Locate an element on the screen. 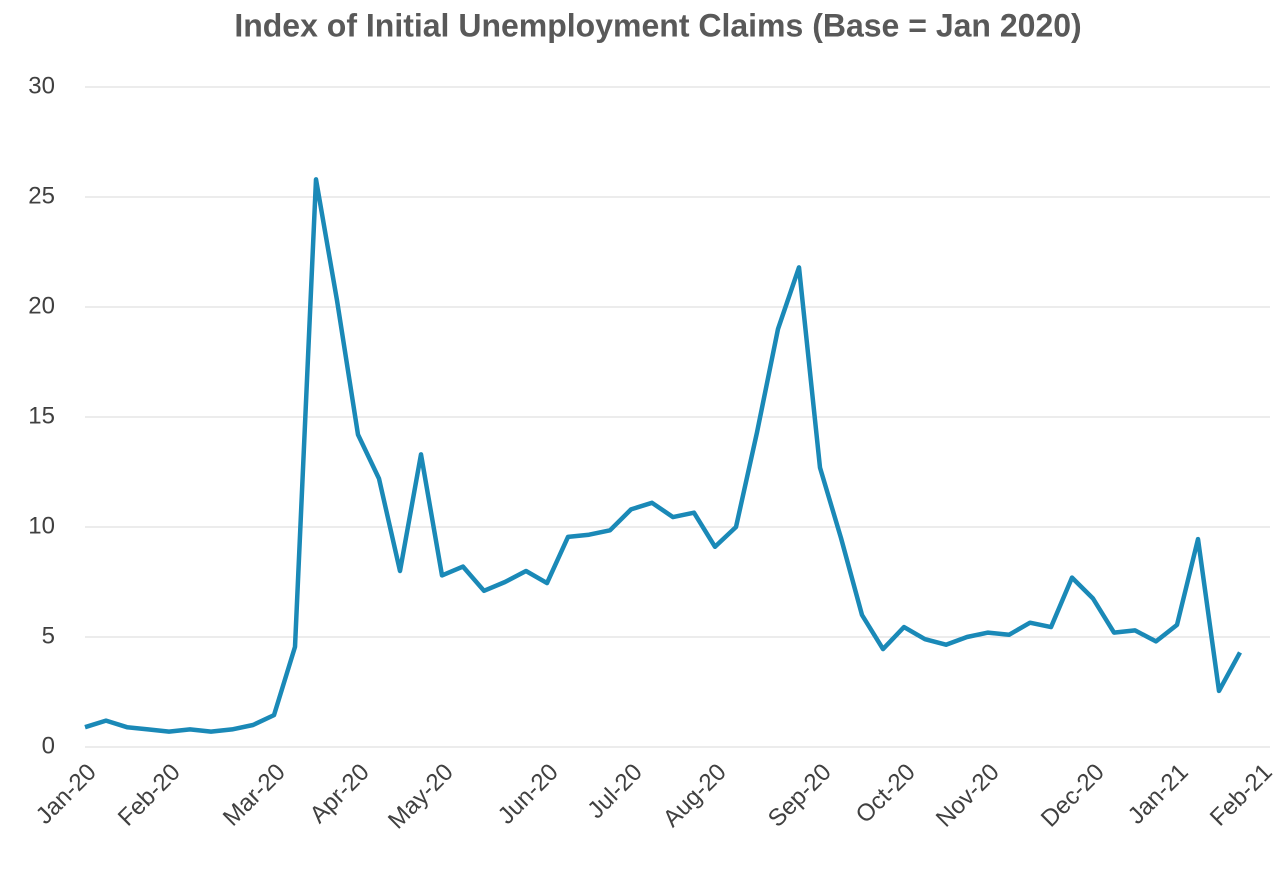 The height and width of the screenshot is (878, 1286). x-tick-label: Feb-20 is located at coordinates (149, 795).